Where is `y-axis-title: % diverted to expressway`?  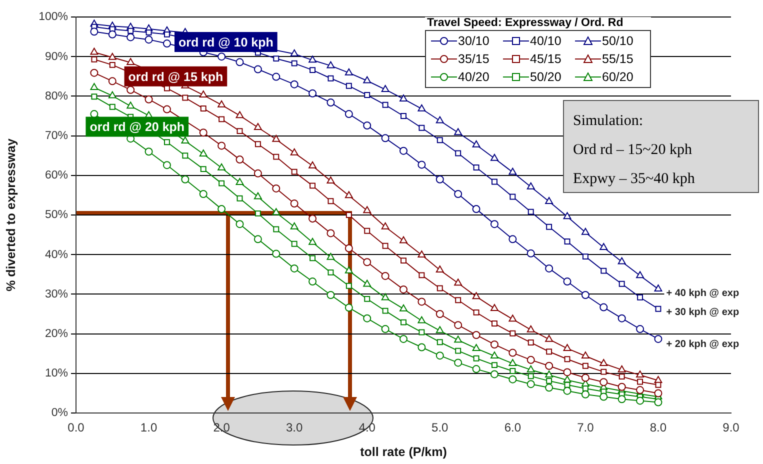 y-axis-title: % diverted to expressway is located at coordinates (11, 215).